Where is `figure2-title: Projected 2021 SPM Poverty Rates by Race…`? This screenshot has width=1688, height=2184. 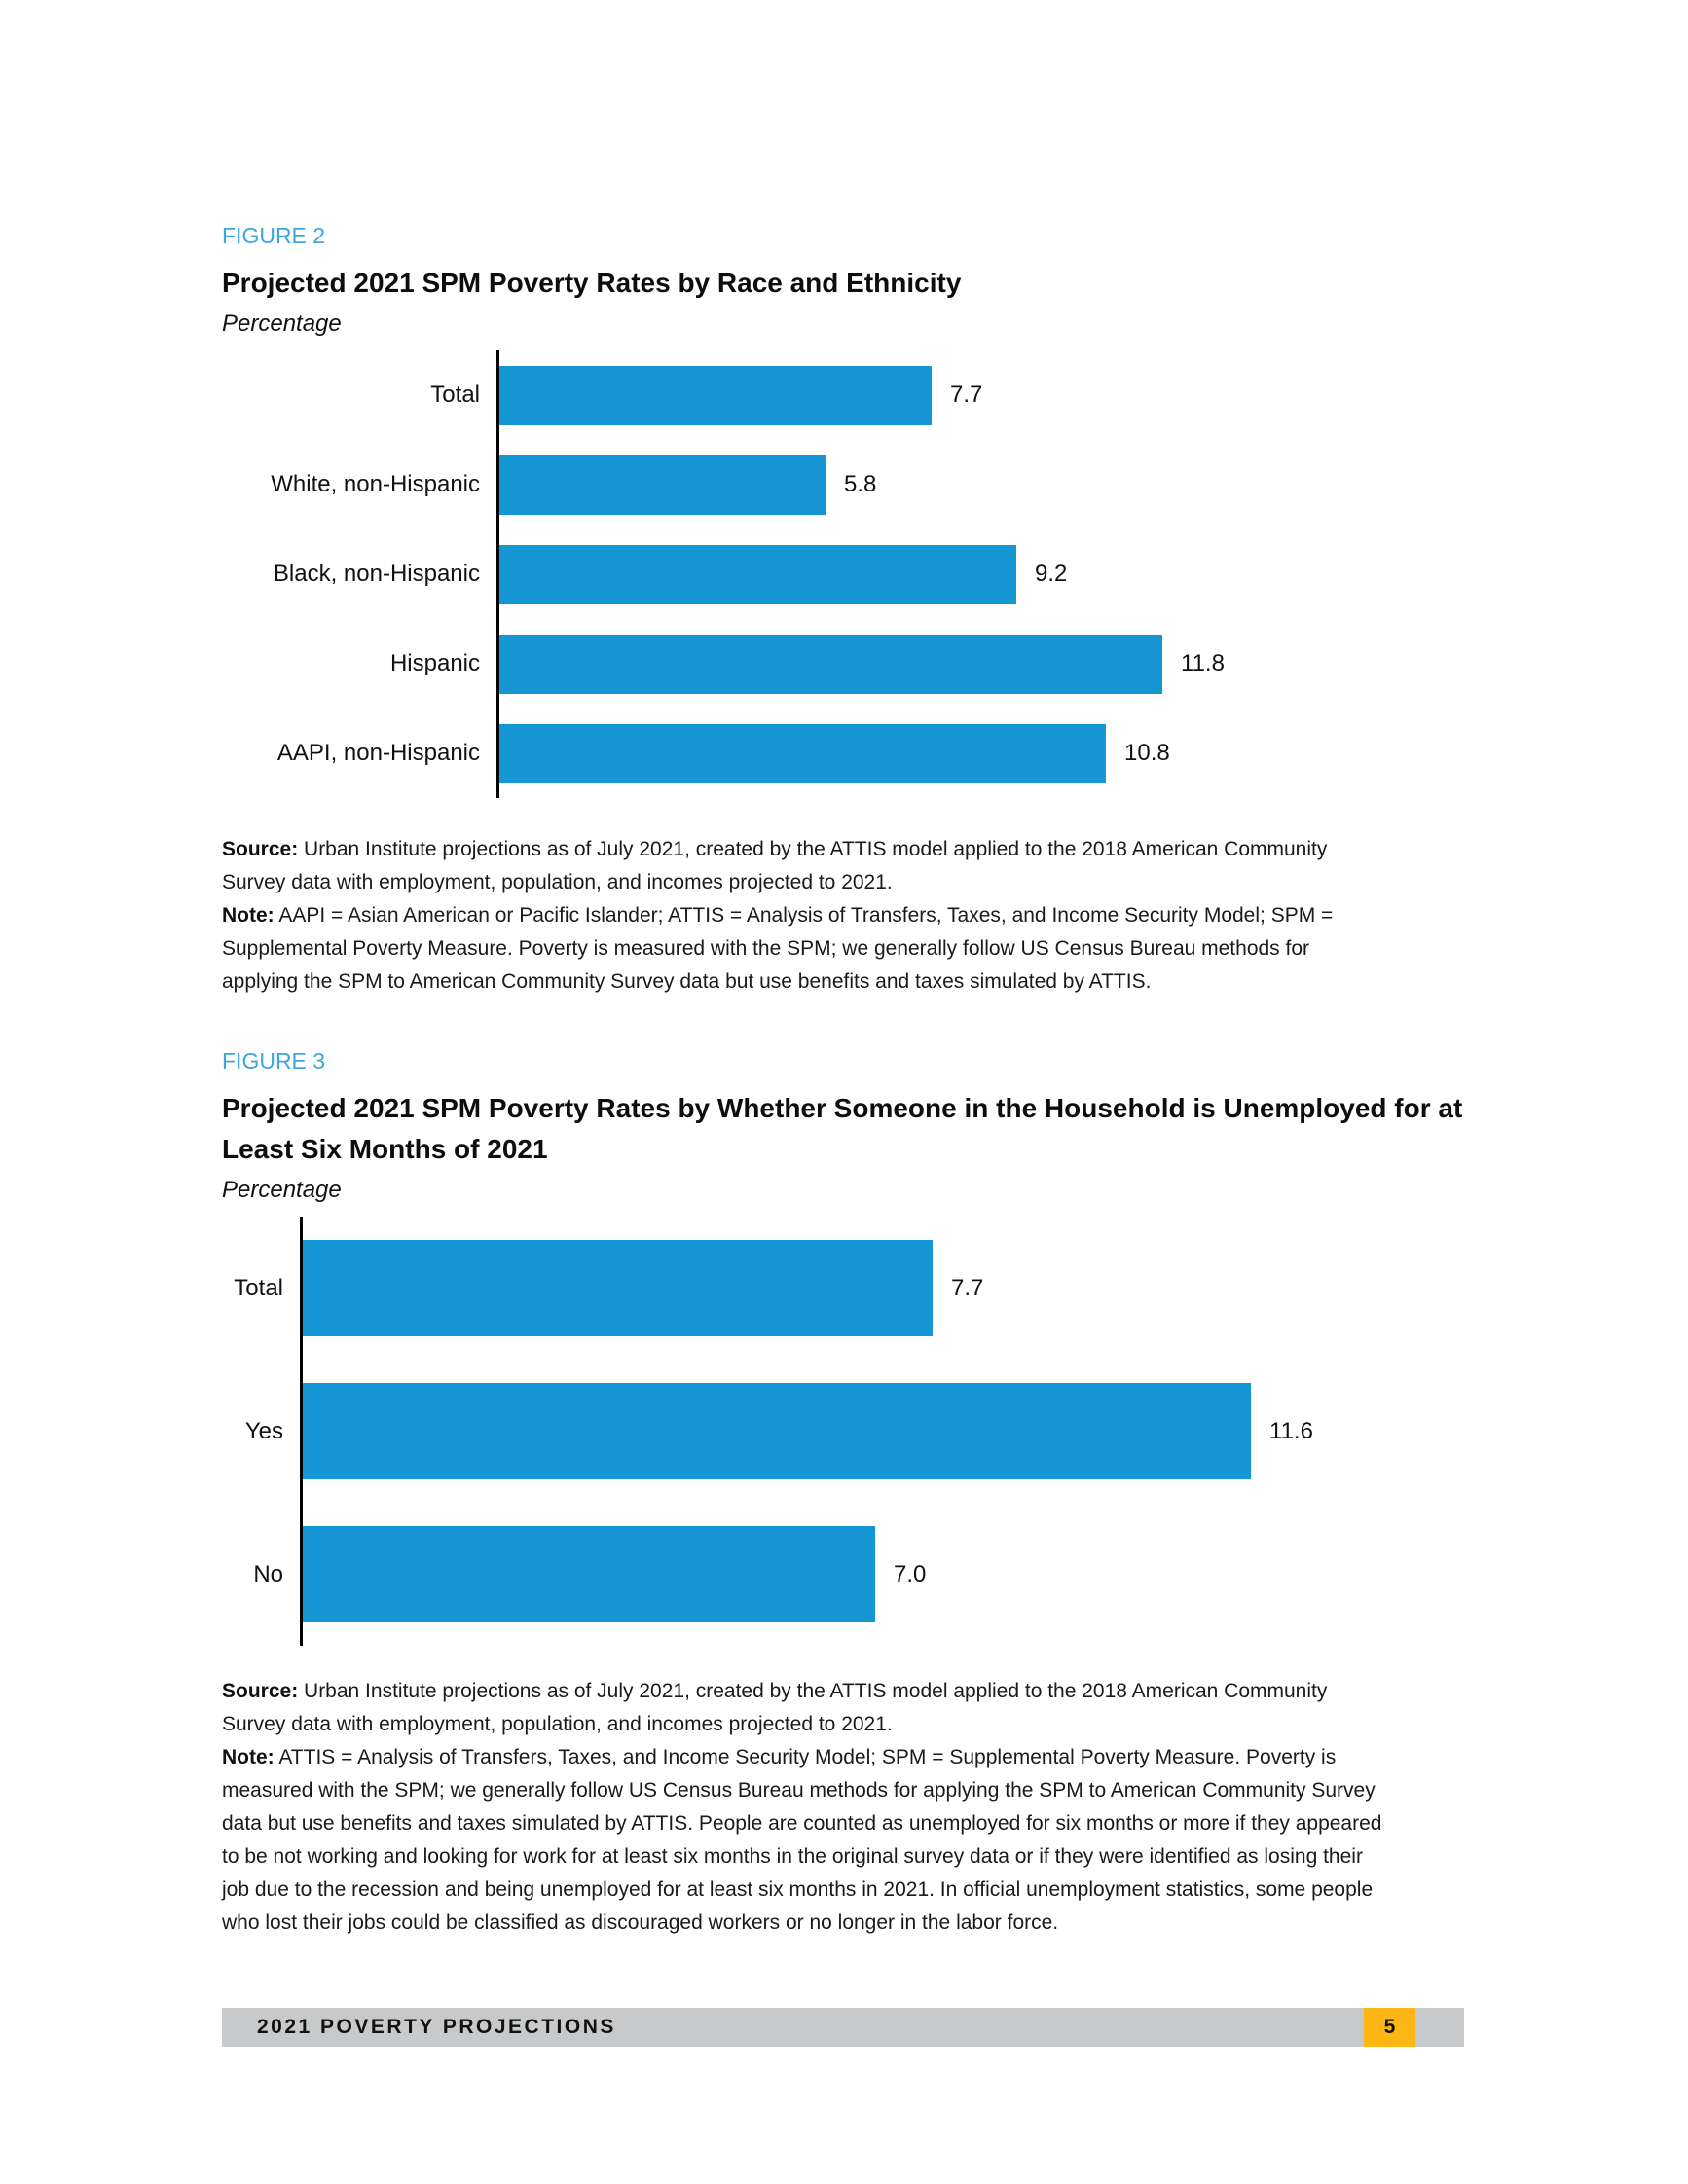
figure2-title: Projected 2021 SPM Poverty Rates by Race… is located at coordinates (844, 283).